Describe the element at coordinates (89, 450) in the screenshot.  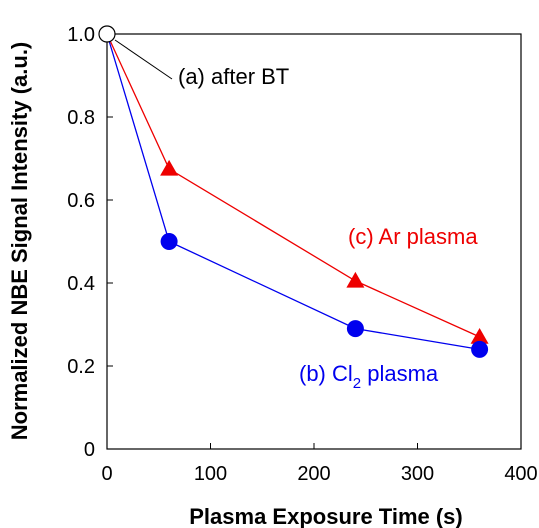
I see `y-tick-label: 0` at that location.